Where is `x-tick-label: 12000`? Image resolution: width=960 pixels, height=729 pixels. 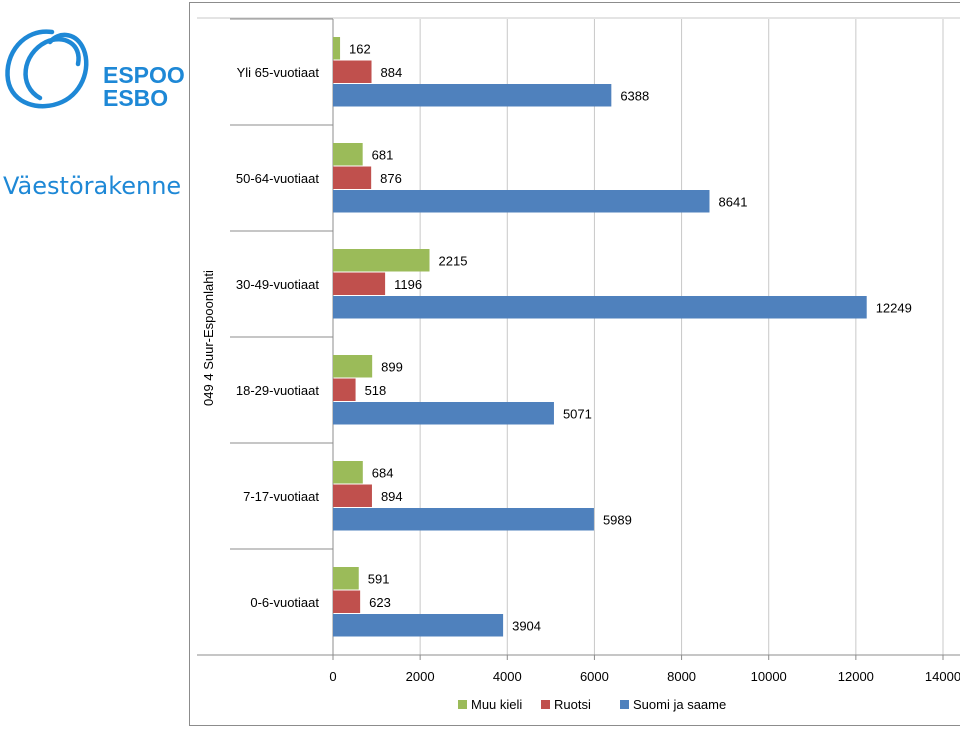
x-tick-label: 12000 is located at coordinates (856, 676).